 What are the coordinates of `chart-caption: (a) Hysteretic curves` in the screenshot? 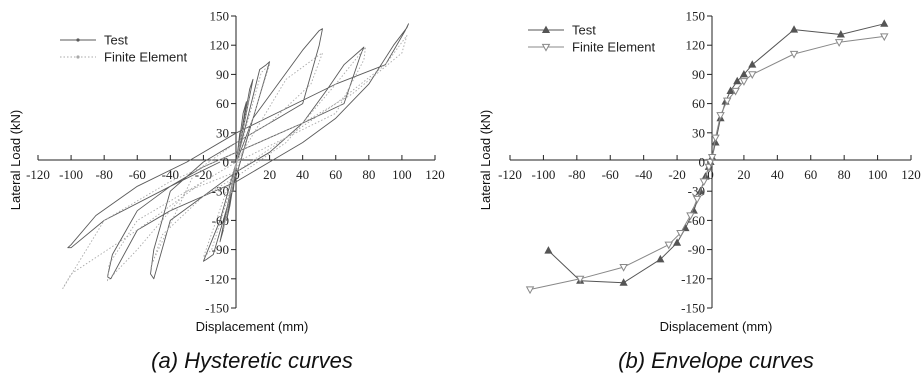 It's located at (252, 360).